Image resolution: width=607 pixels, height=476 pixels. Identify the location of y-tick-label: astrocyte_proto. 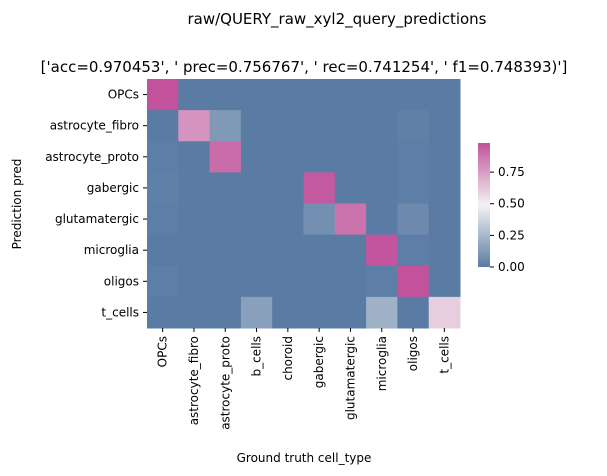
(92, 157).